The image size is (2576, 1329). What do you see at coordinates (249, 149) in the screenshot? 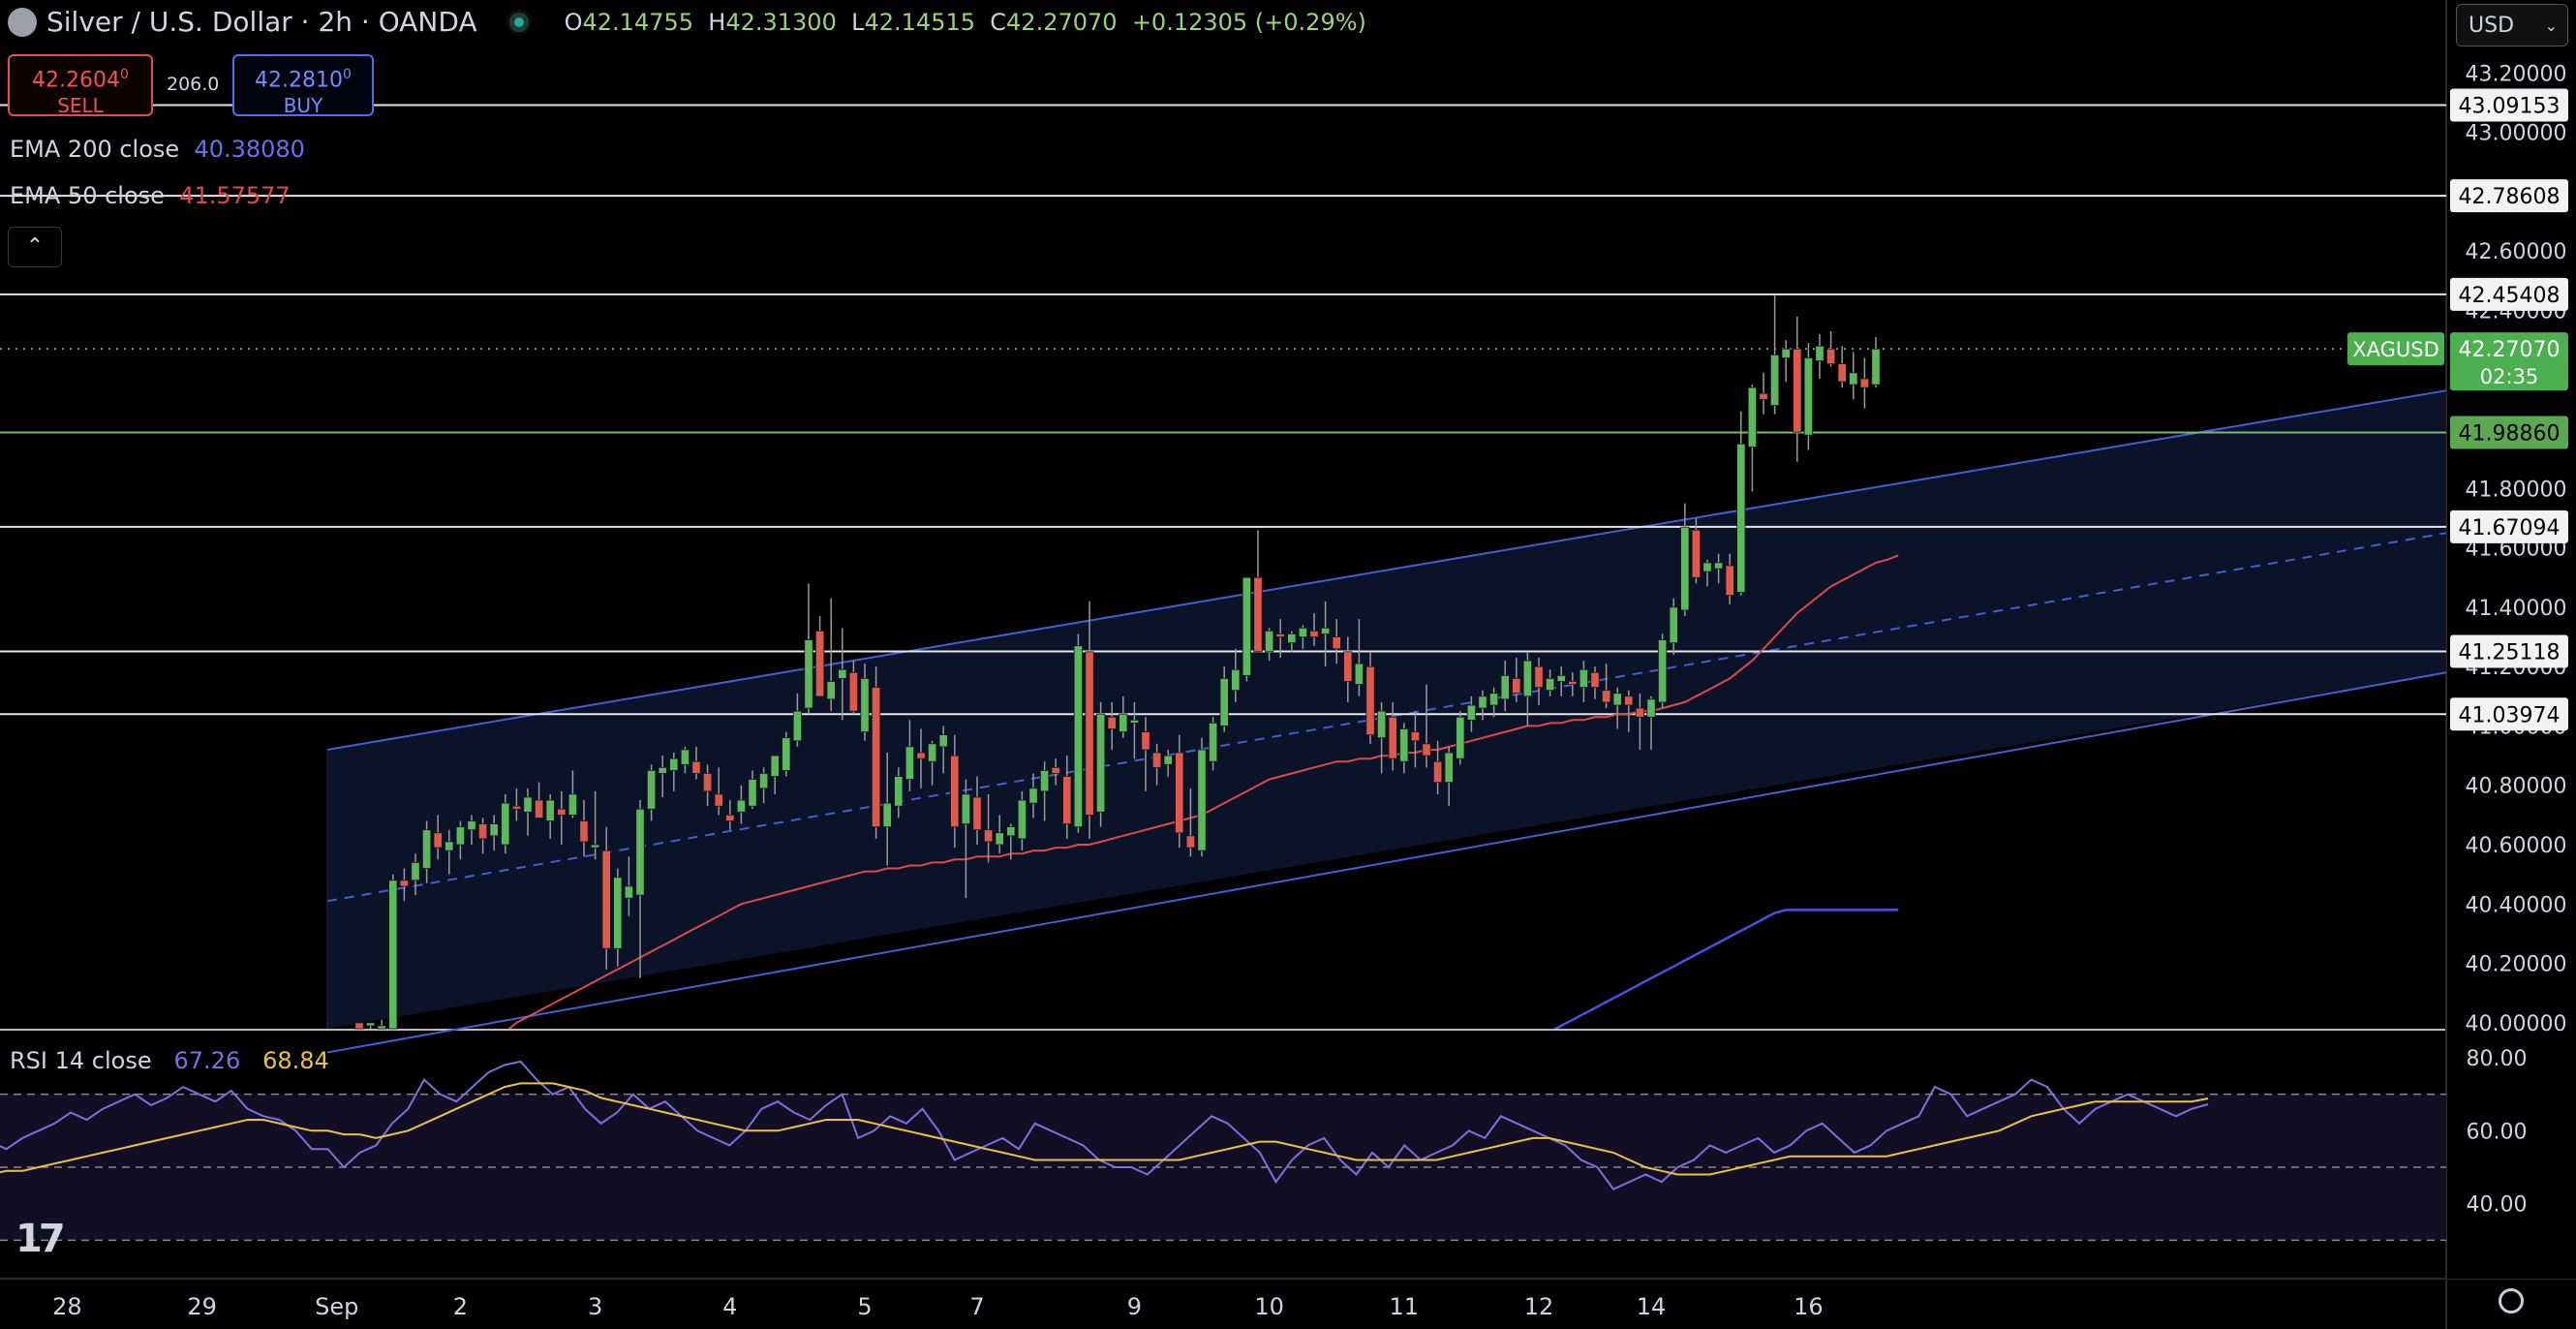
I see `ema200-value: 40.38080` at bounding box center [249, 149].